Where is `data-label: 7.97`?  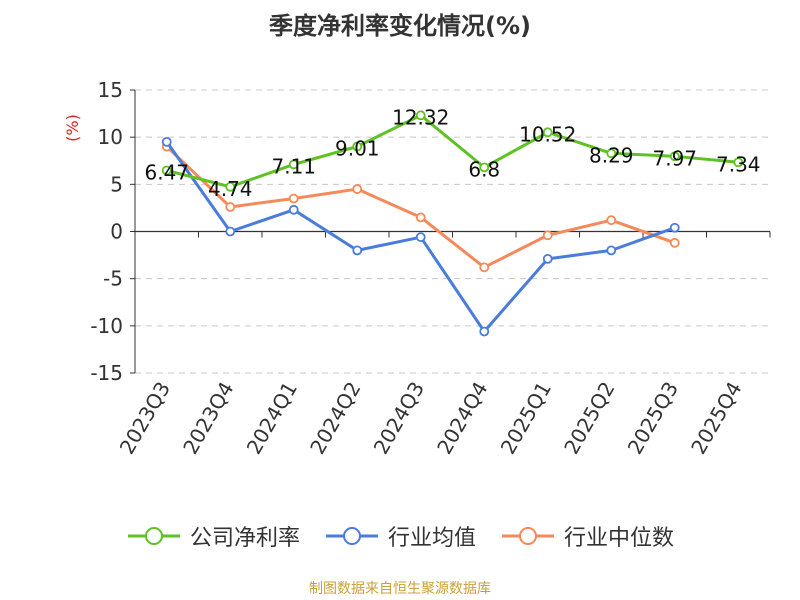 data-label: 7.97 is located at coordinates (674, 158).